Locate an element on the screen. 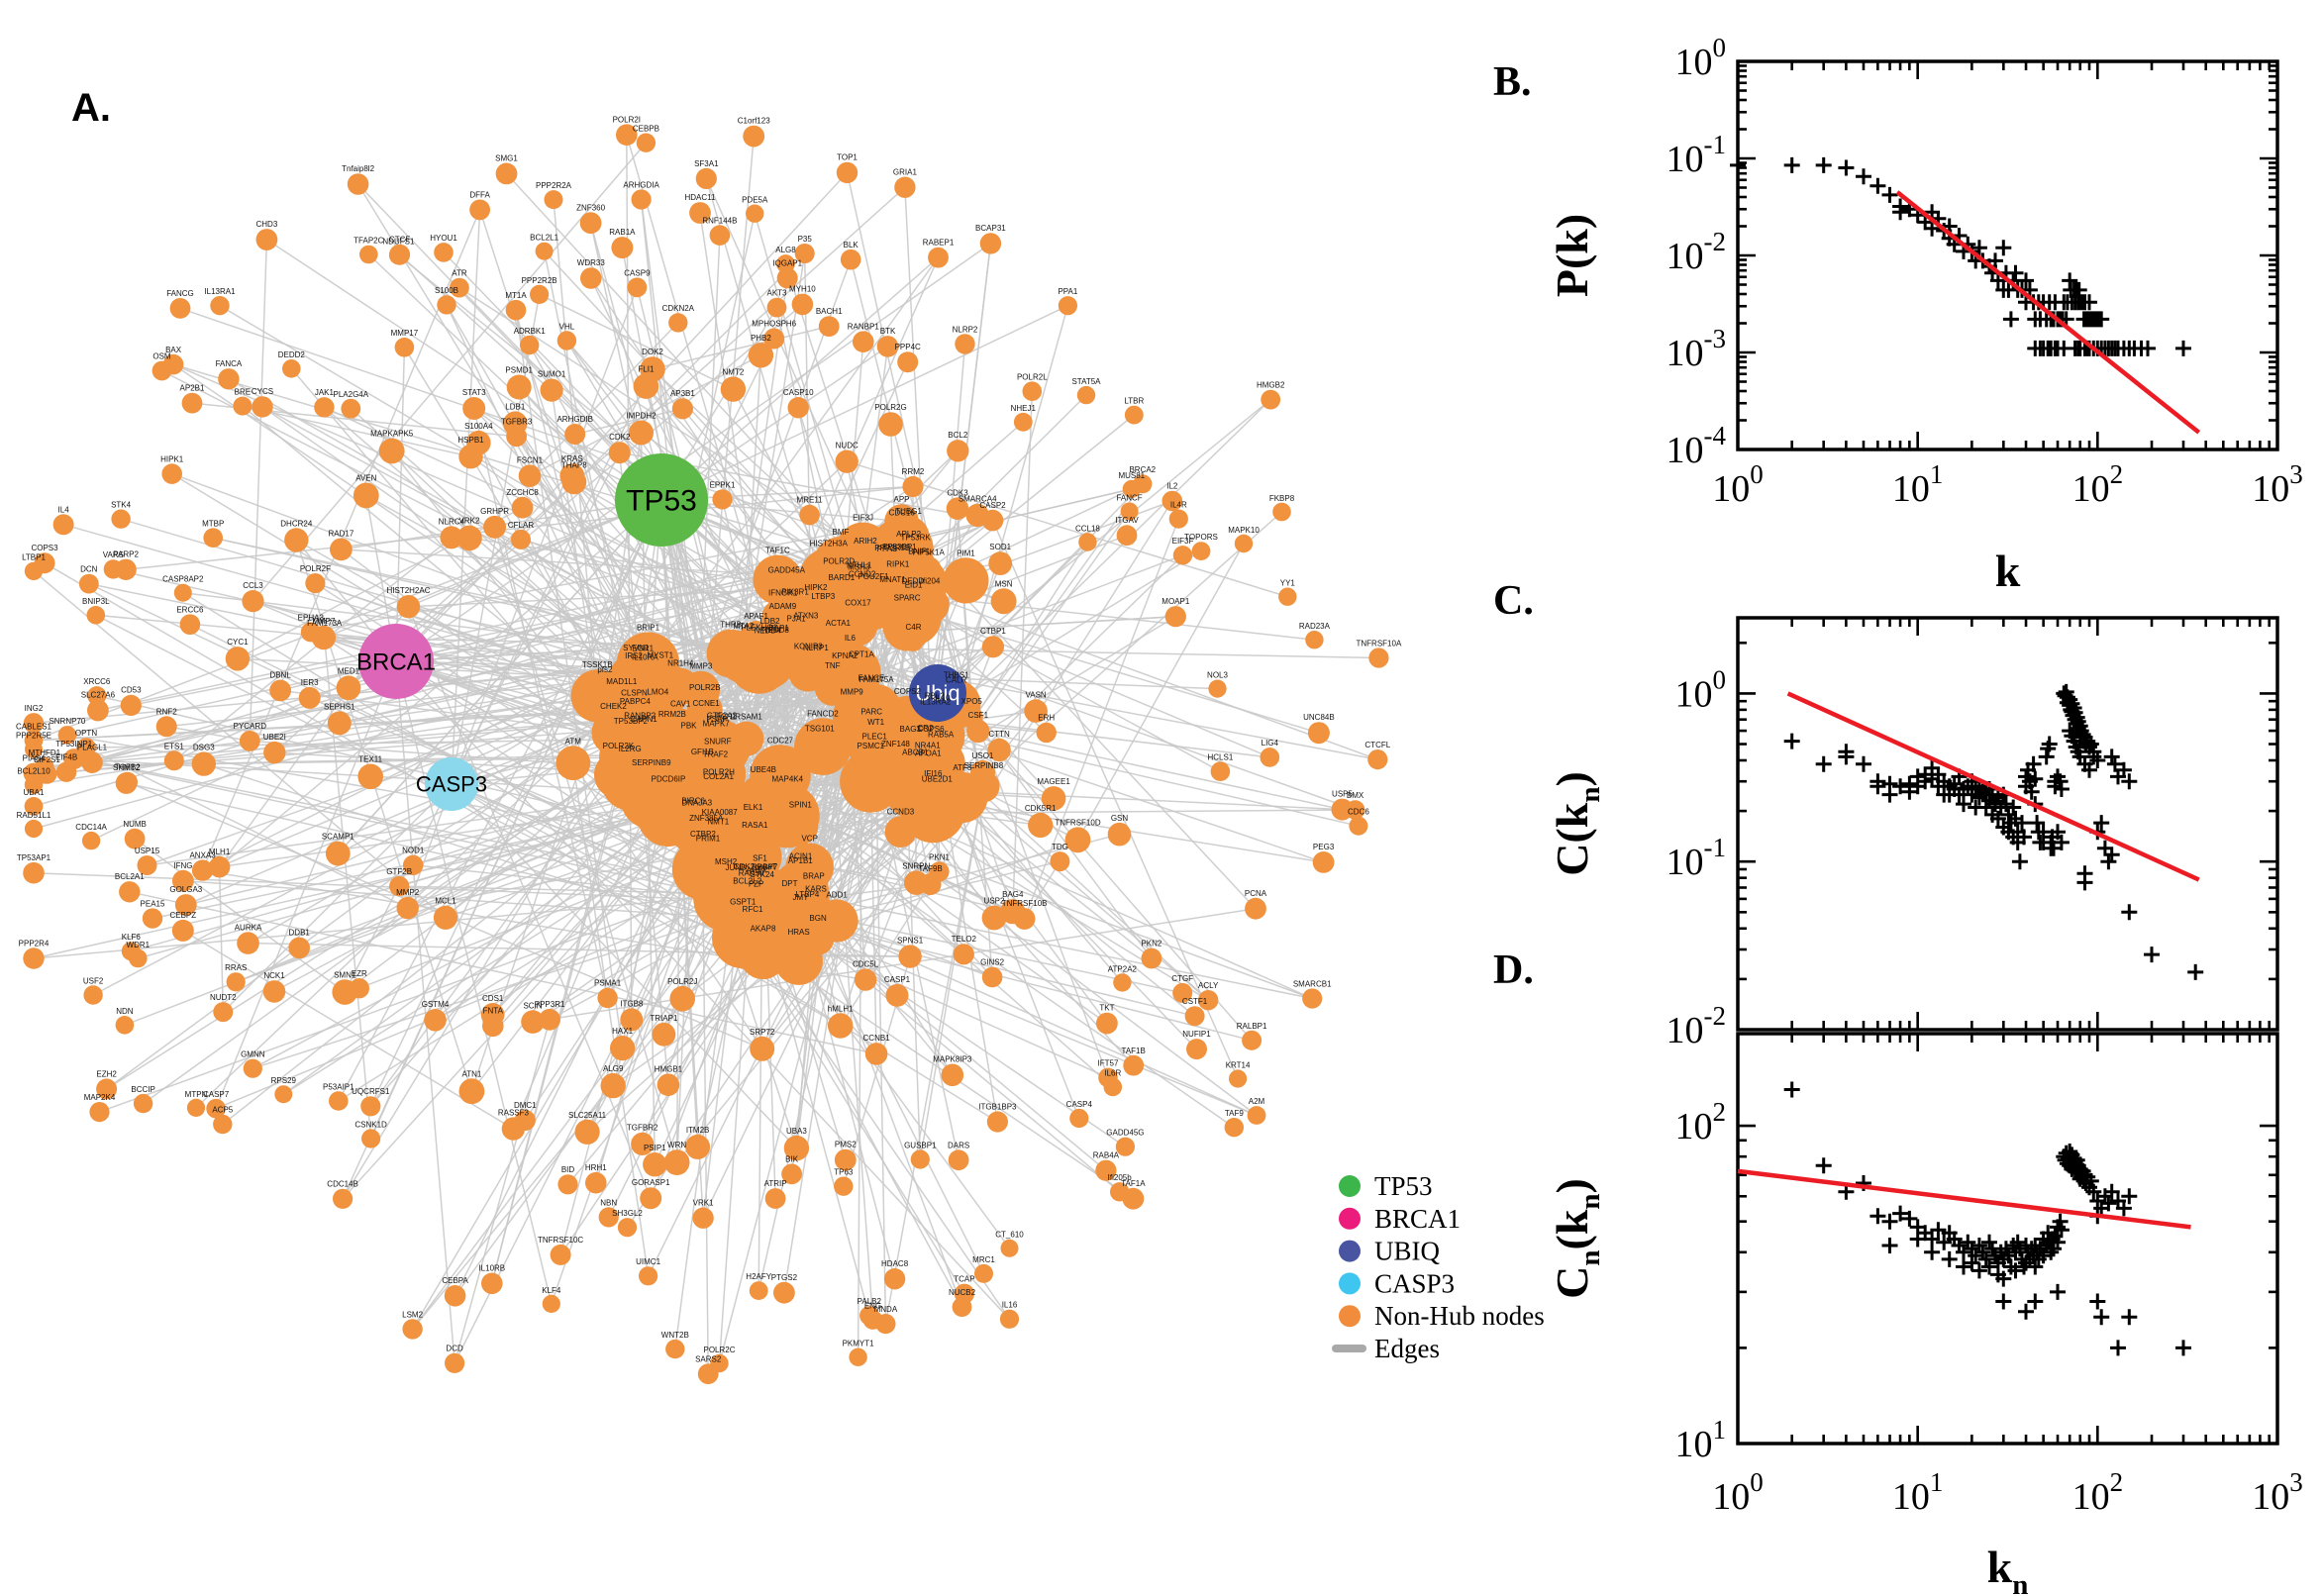 The height and width of the screenshot is (1596, 2323). network-node-label: TNFRSF10D is located at coordinates (1077, 822).